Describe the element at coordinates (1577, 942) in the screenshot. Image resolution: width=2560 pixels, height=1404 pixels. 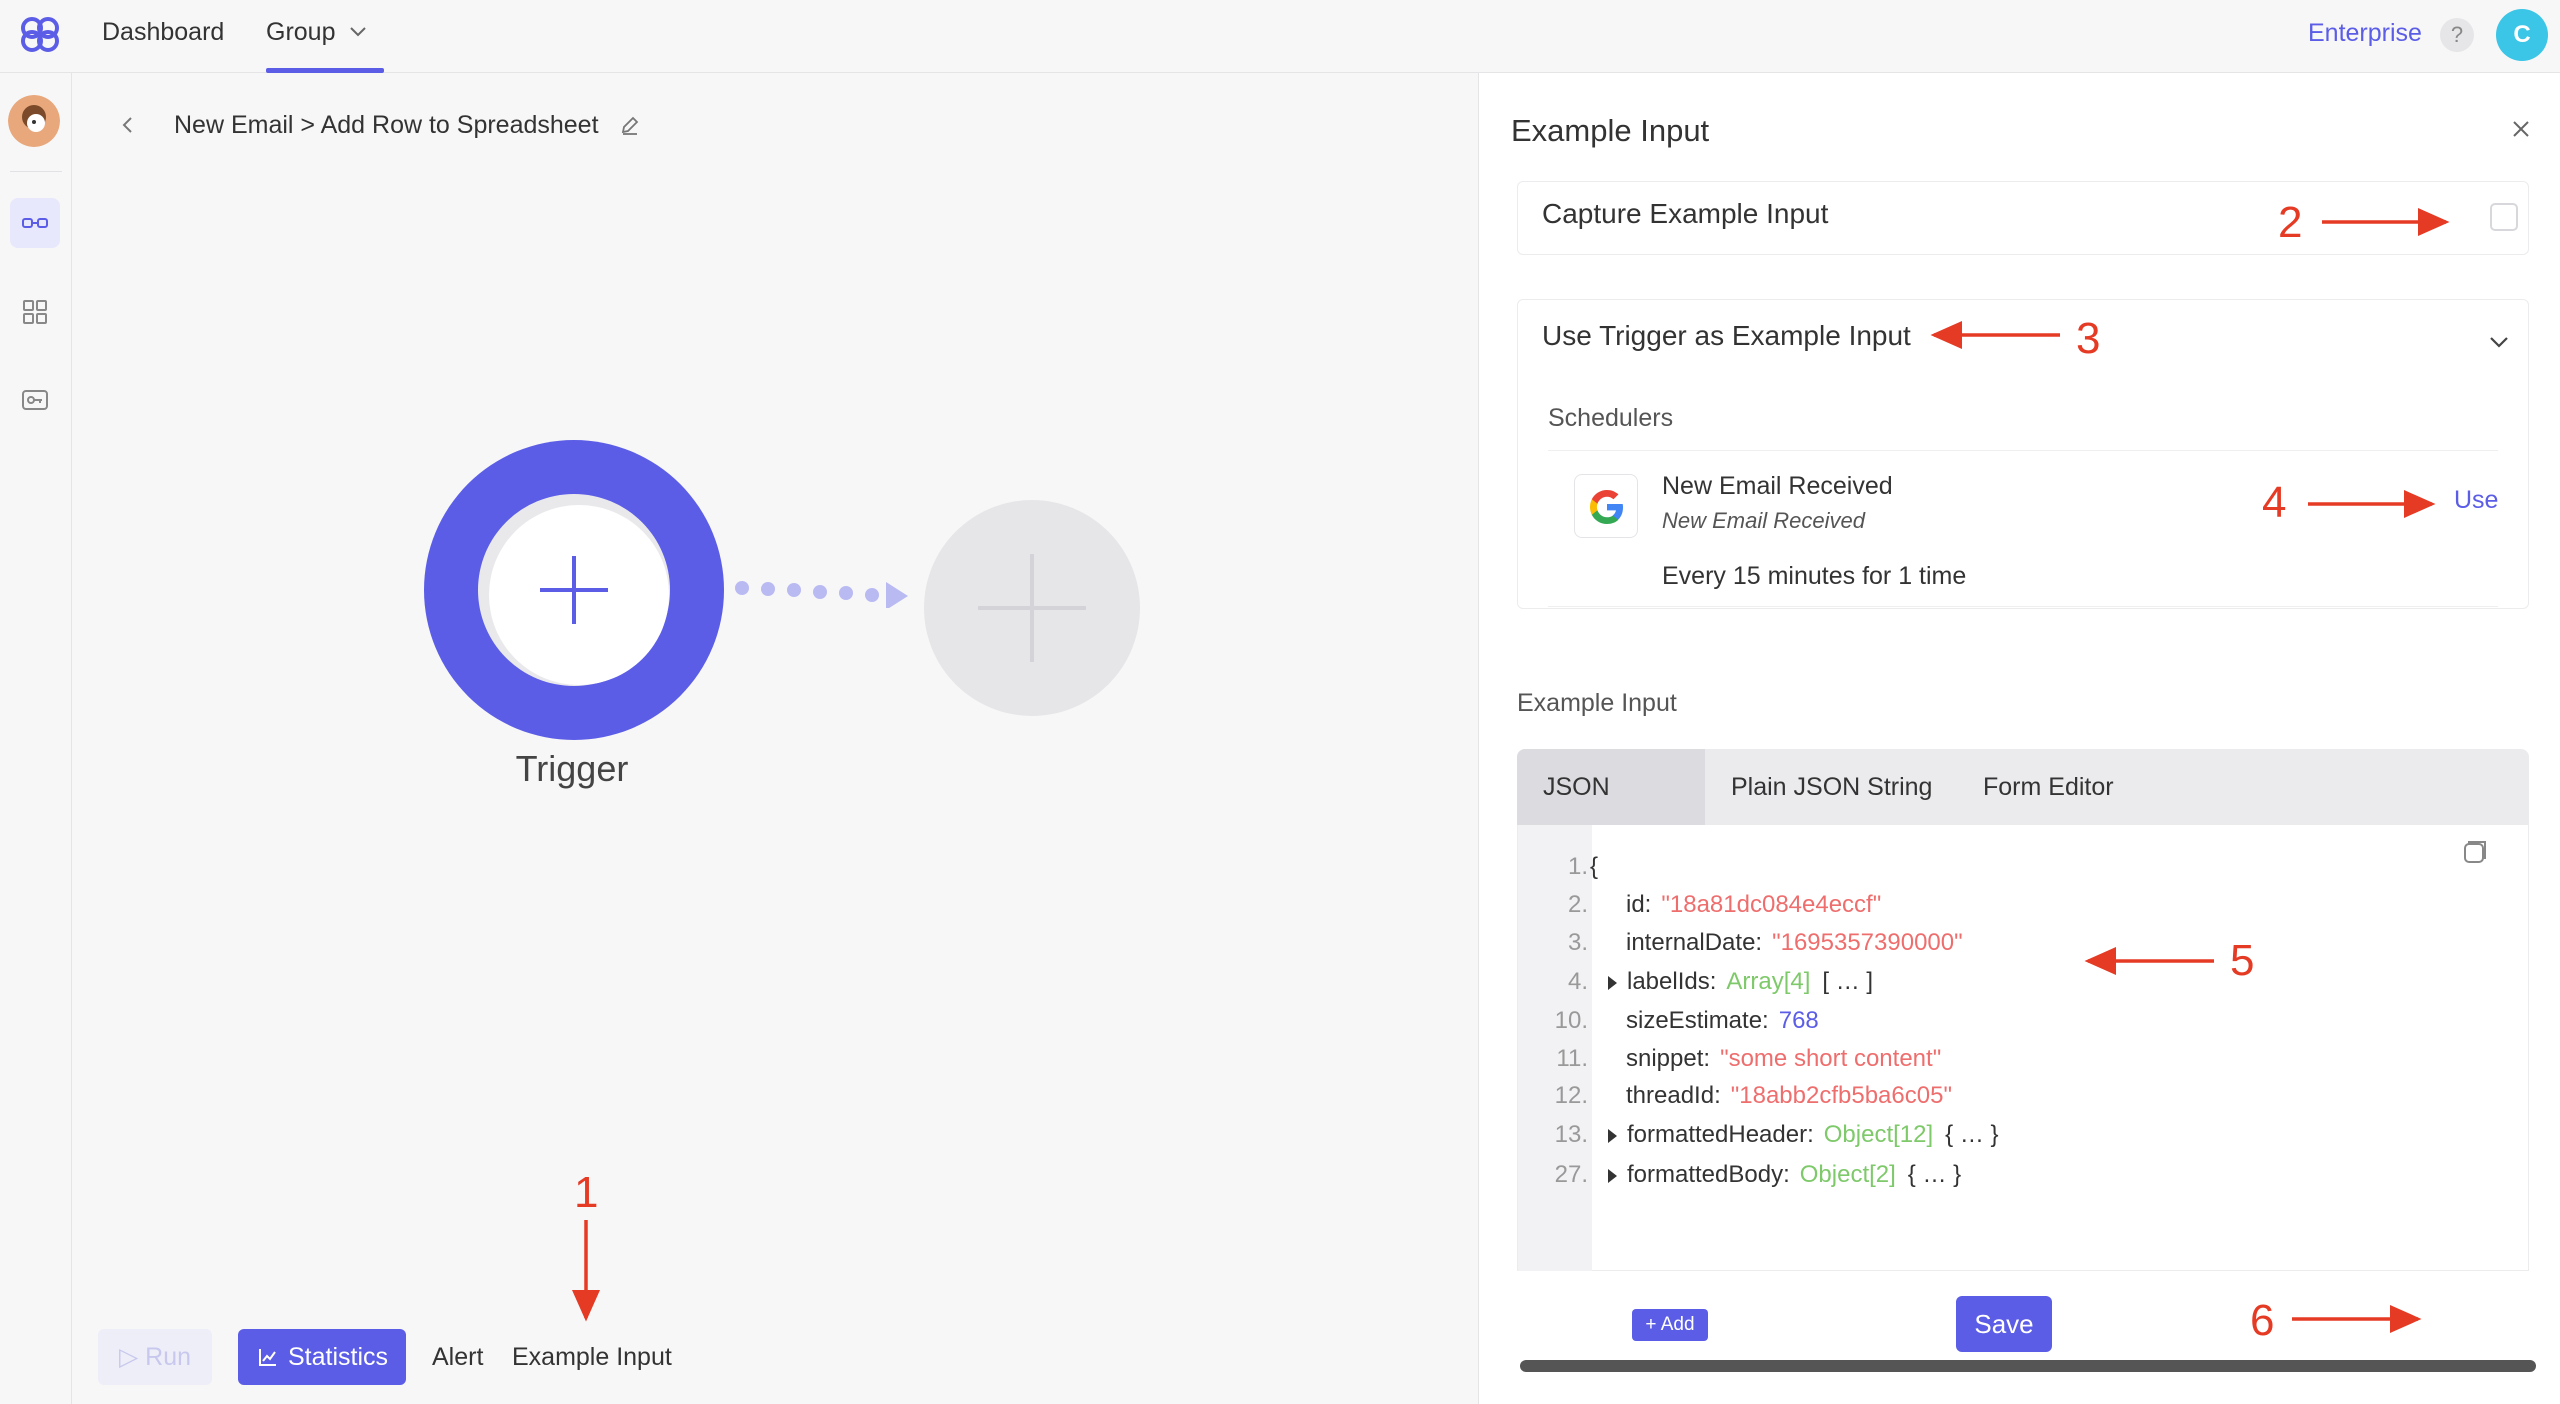
I see `line-number: 3.` at that location.